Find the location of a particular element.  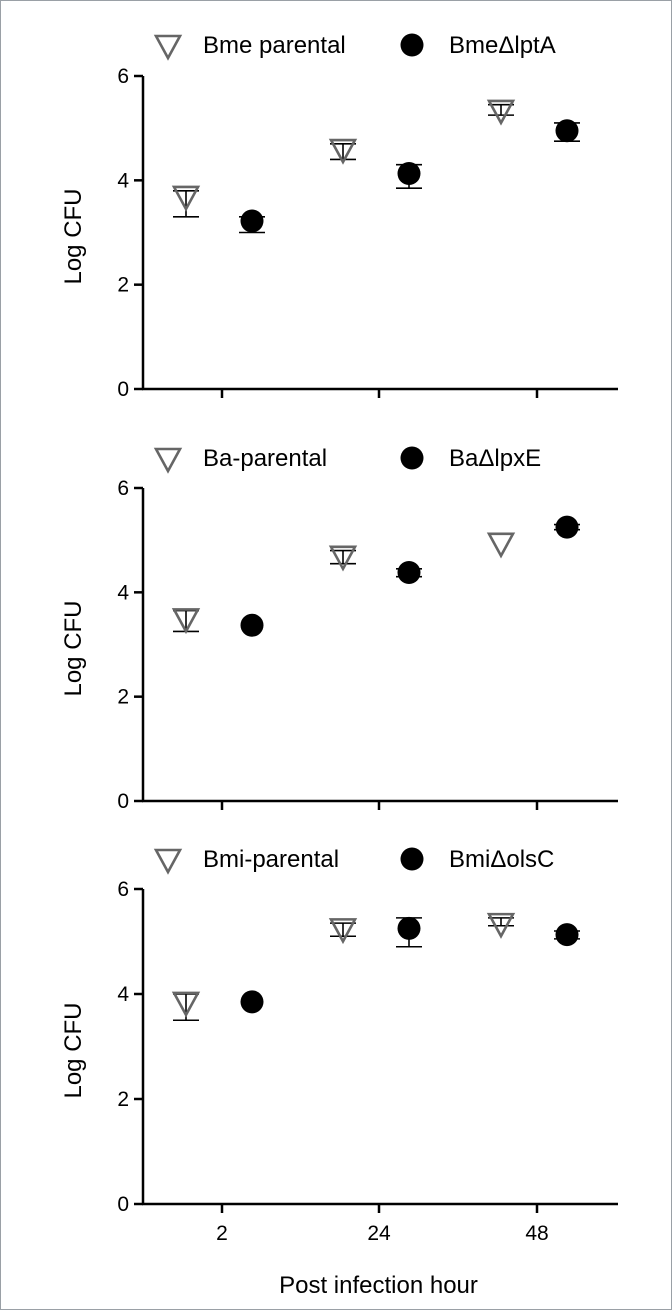

x-tick-label: 24 is located at coordinates (379, 1233).